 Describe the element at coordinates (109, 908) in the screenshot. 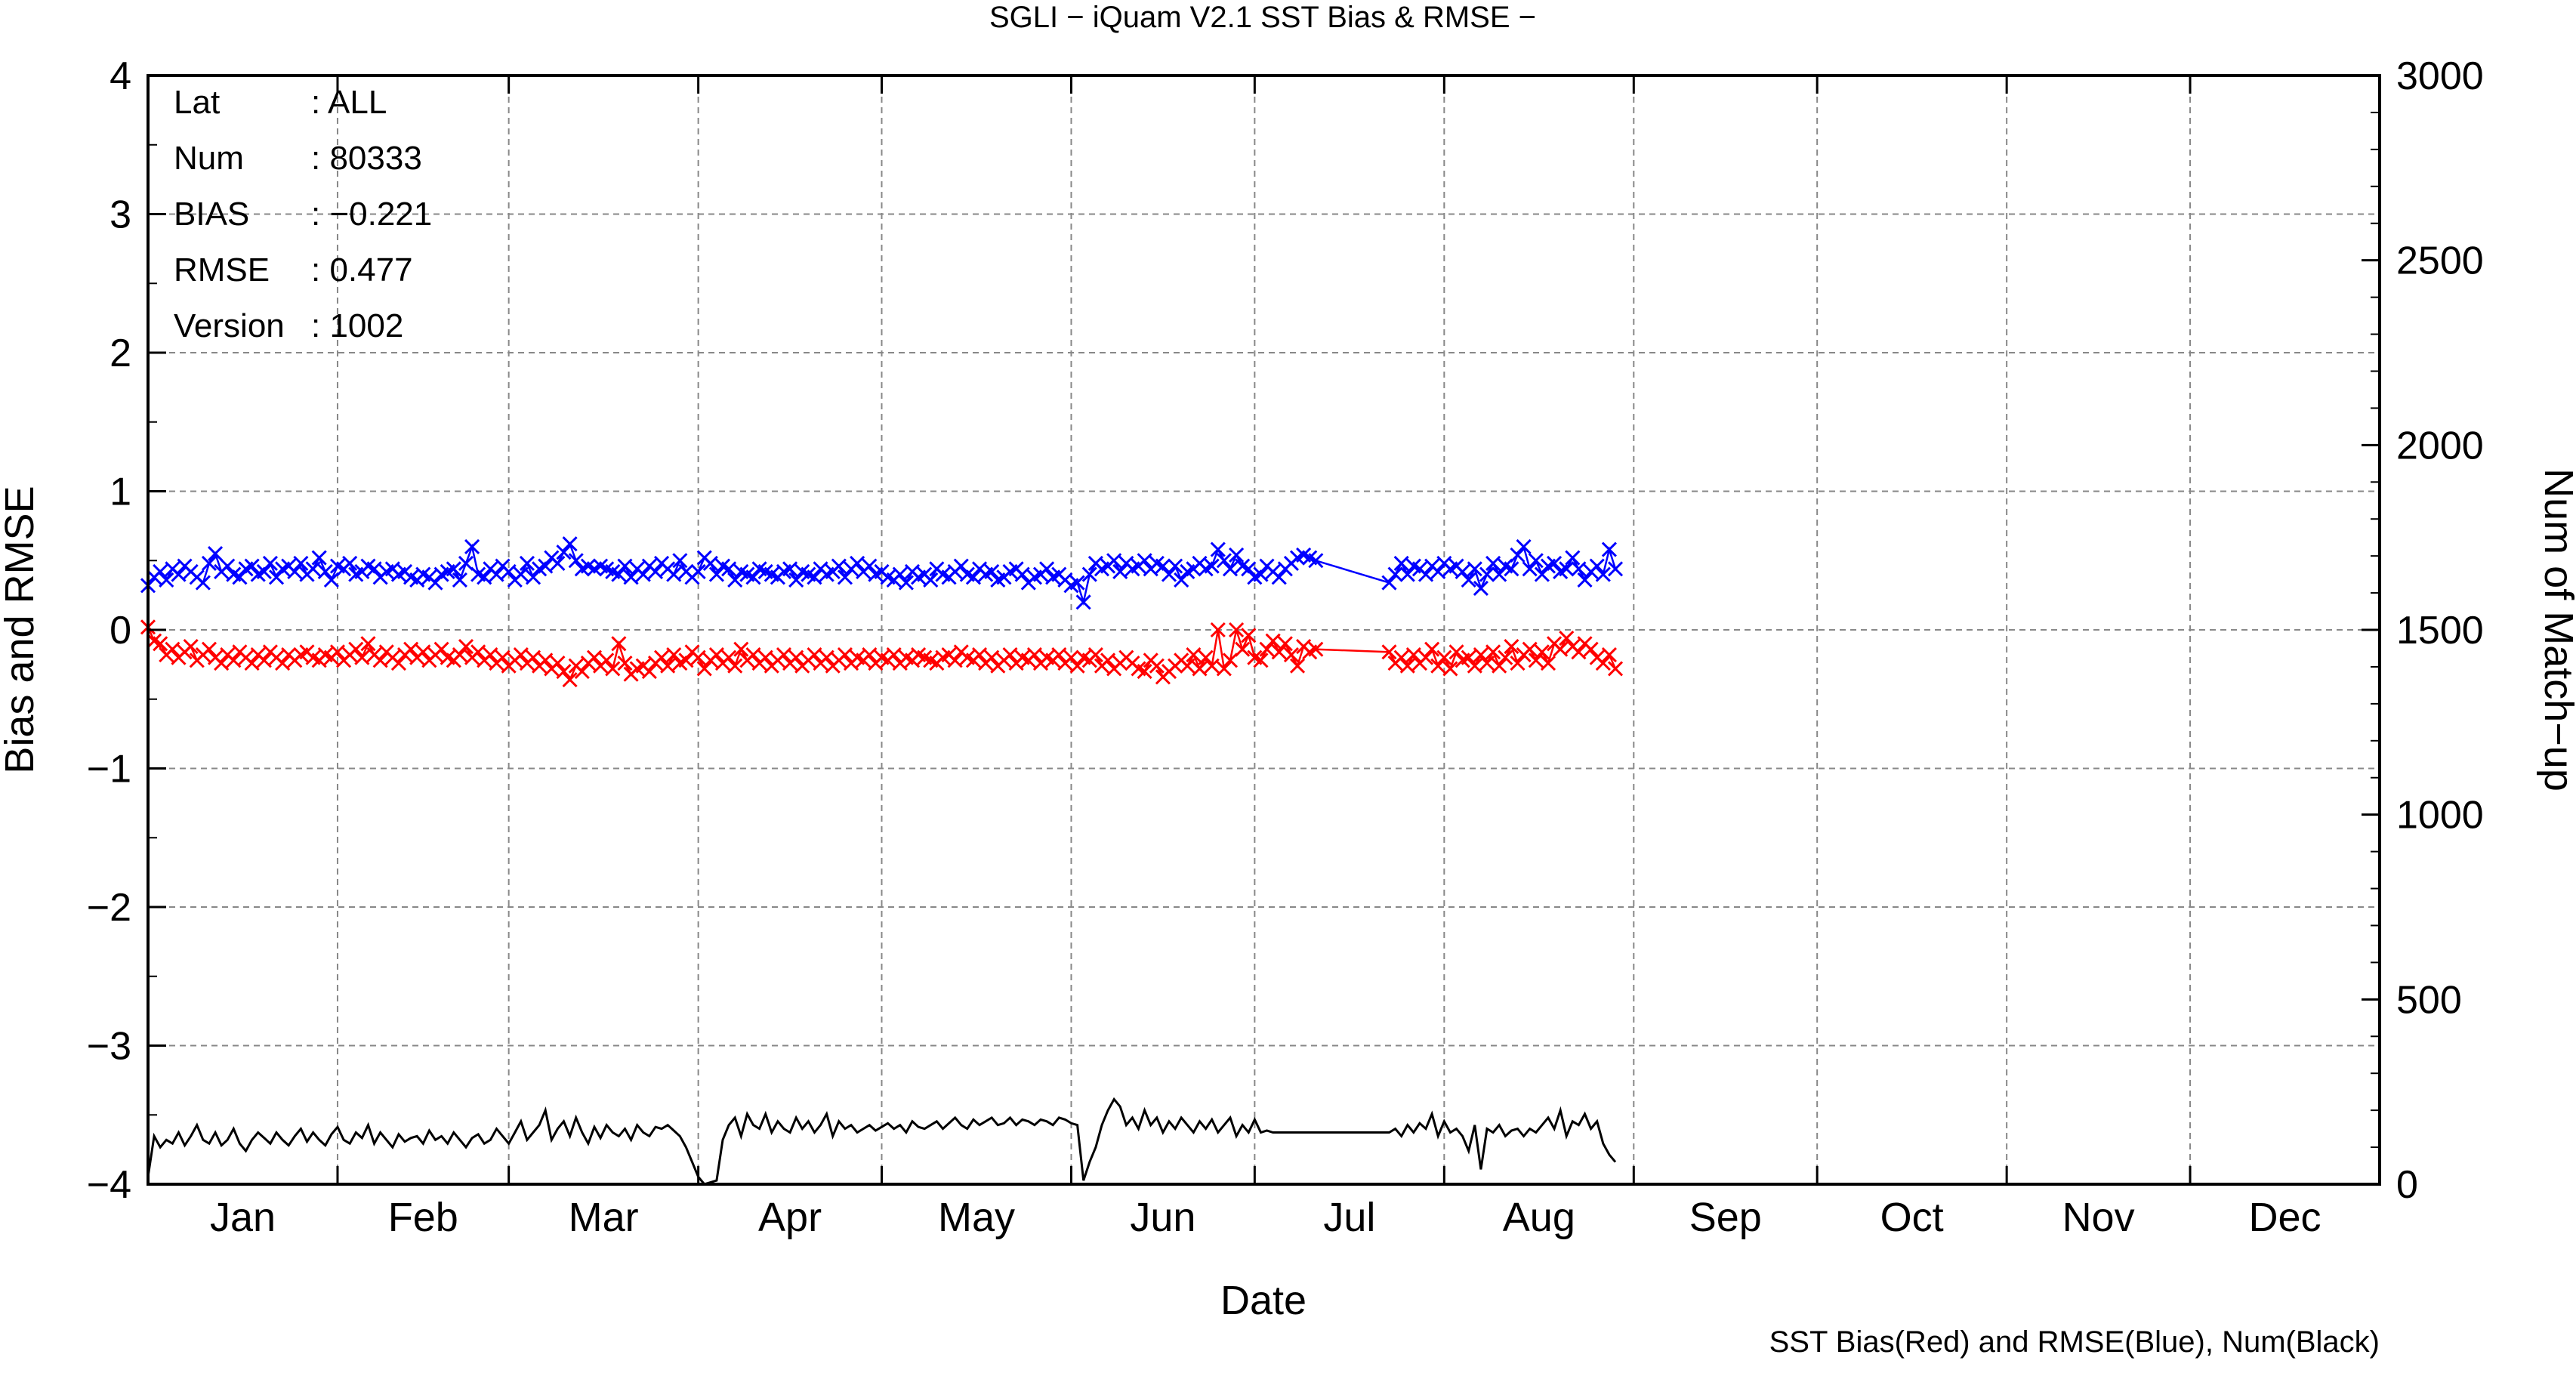

I see `y-tick-label: −2` at that location.